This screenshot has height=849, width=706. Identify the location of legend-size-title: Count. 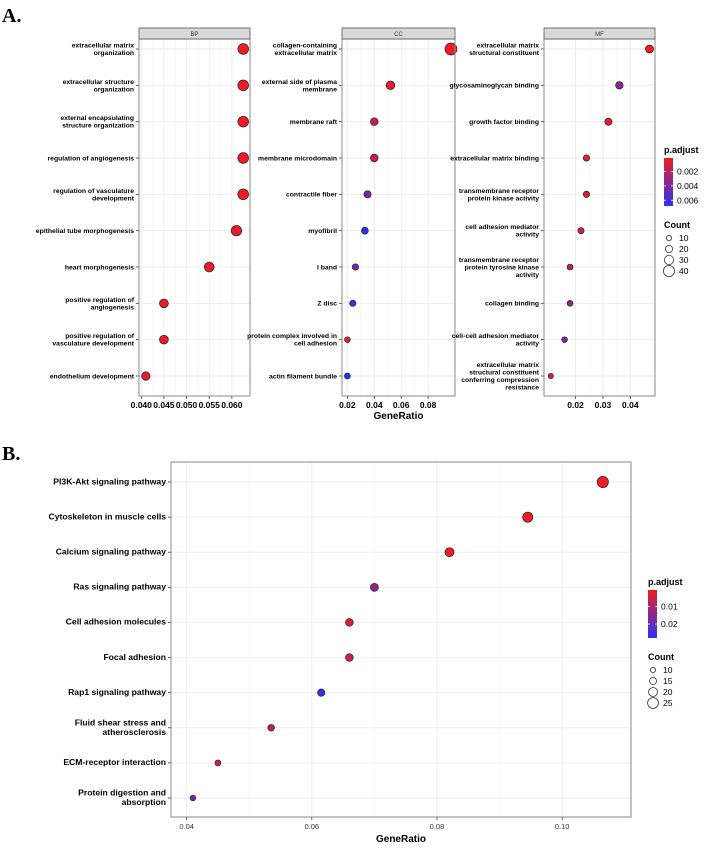
(677, 225).